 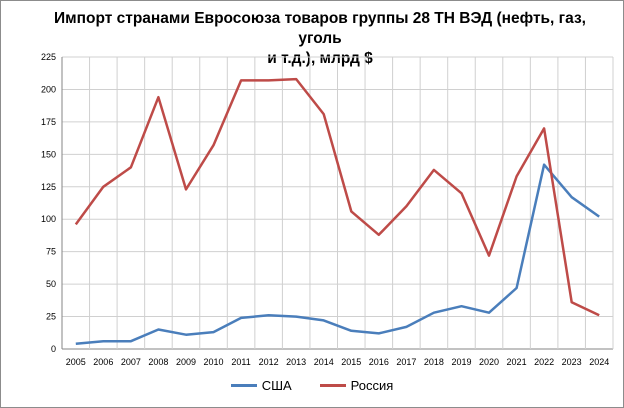 What do you see at coordinates (53, 349) in the screenshot?
I see `y-tick-label: 0` at bounding box center [53, 349].